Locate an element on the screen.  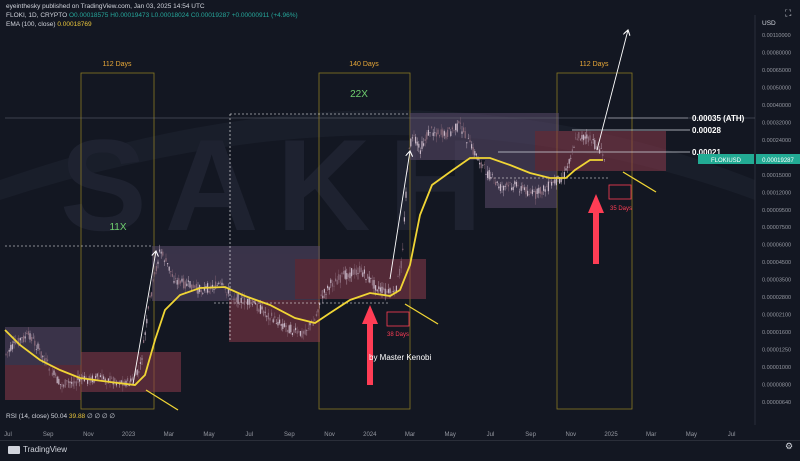
time-tick-label: Jul is located at coordinates (249, 435).